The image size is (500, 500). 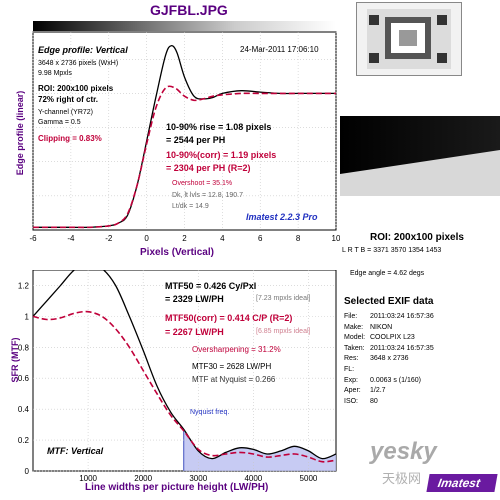 I want to click on edge-gamma: Gamma = 0.5, so click(x=59, y=122).